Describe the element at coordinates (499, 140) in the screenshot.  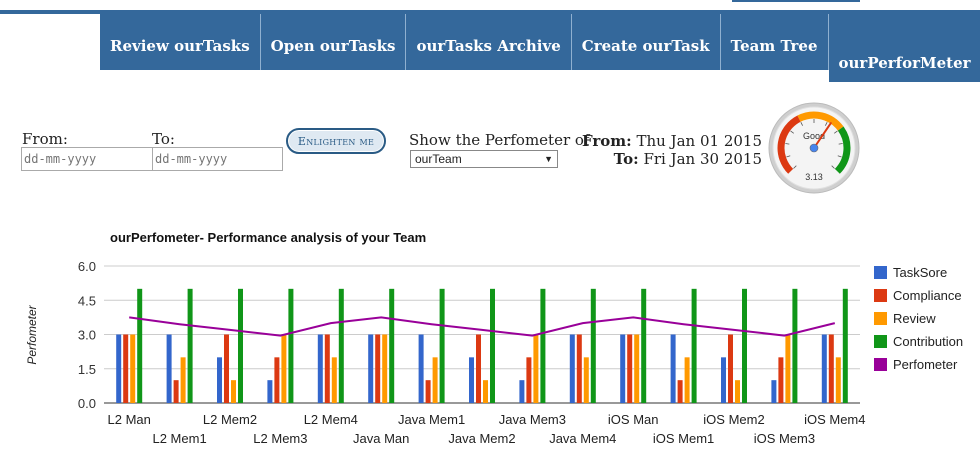
I see `show-perfometer-label: Show the Perfometer of` at that location.